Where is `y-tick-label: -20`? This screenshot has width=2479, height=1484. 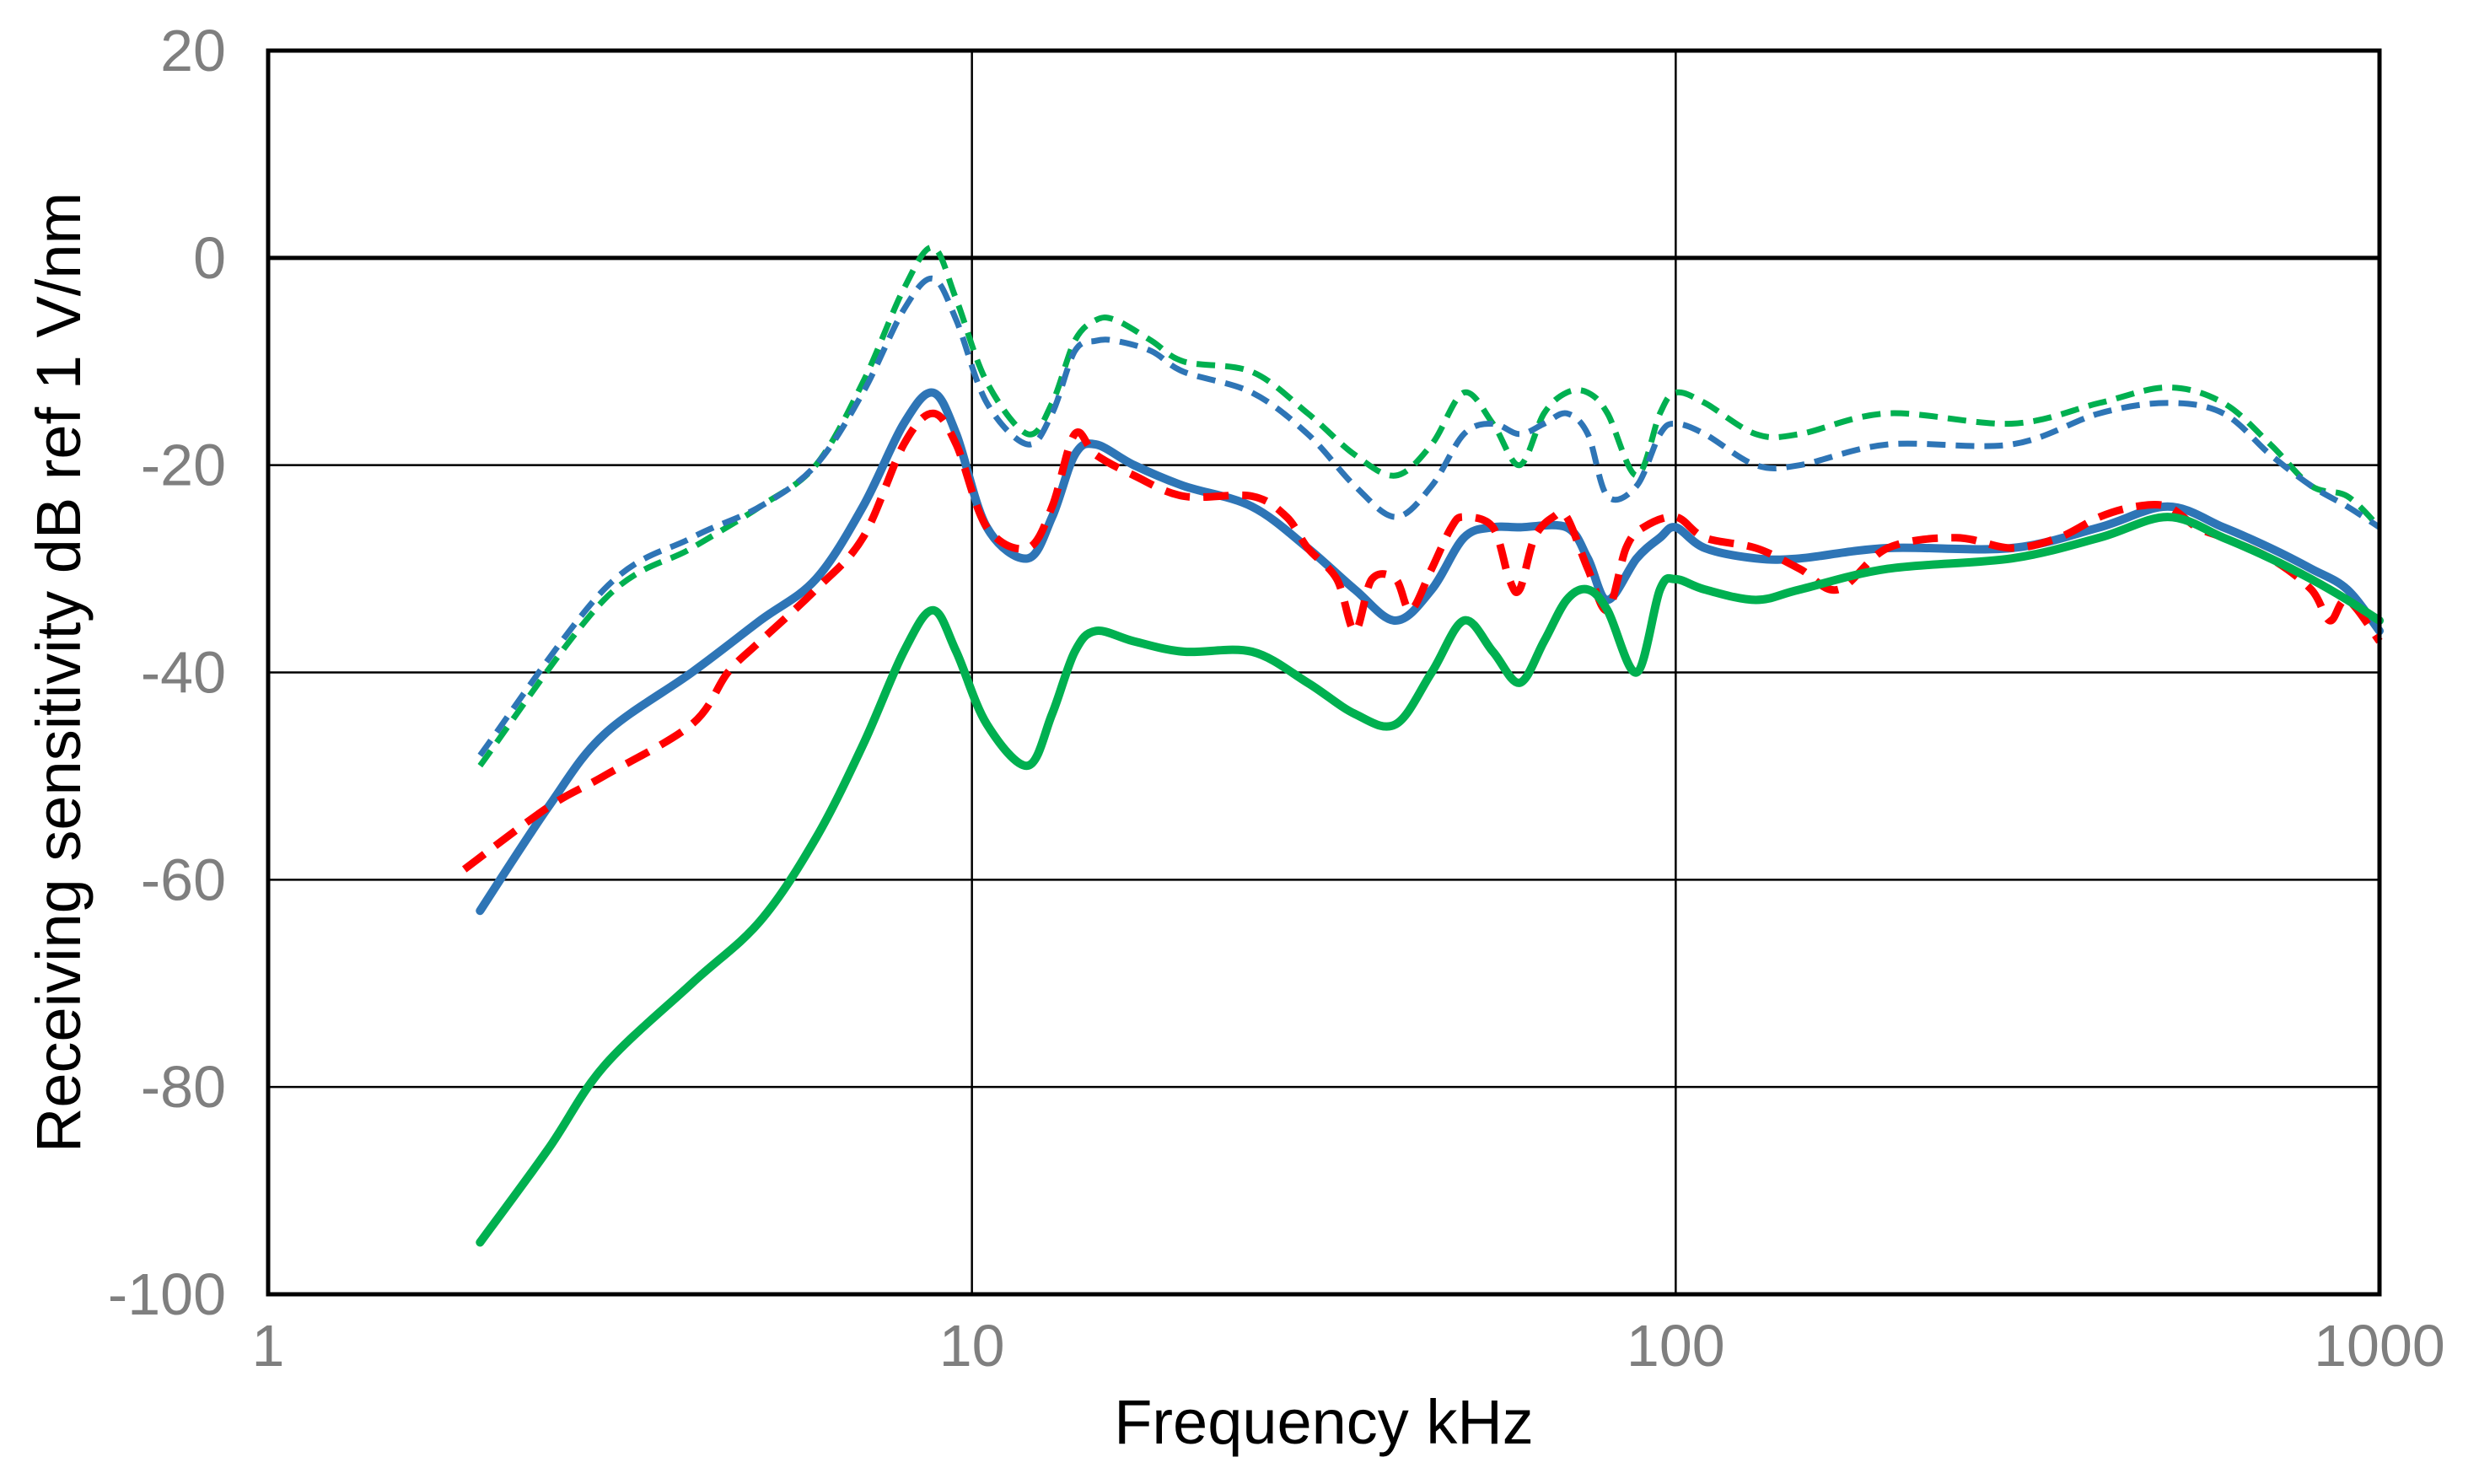
y-tick-label: -20 is located at coordinates (183, 465).